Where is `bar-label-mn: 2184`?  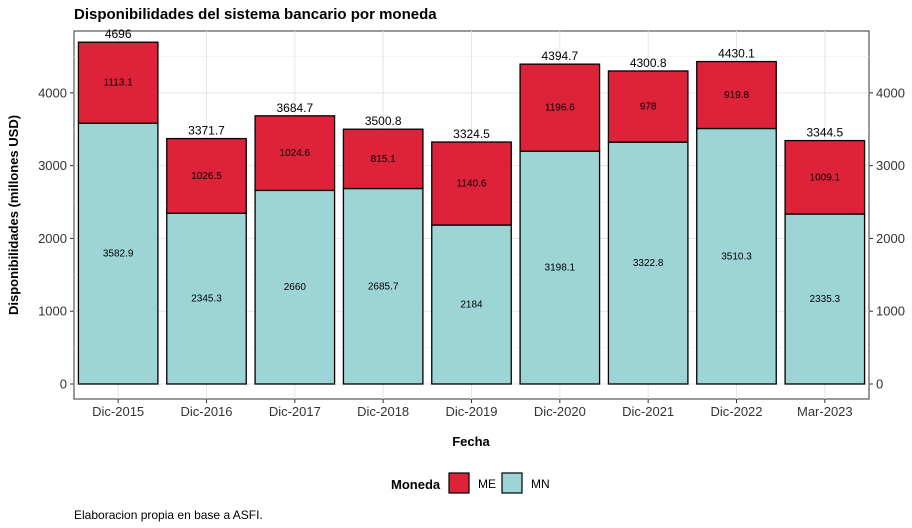 bar-label-mn: 2184 is located at coordinates (471, 305).